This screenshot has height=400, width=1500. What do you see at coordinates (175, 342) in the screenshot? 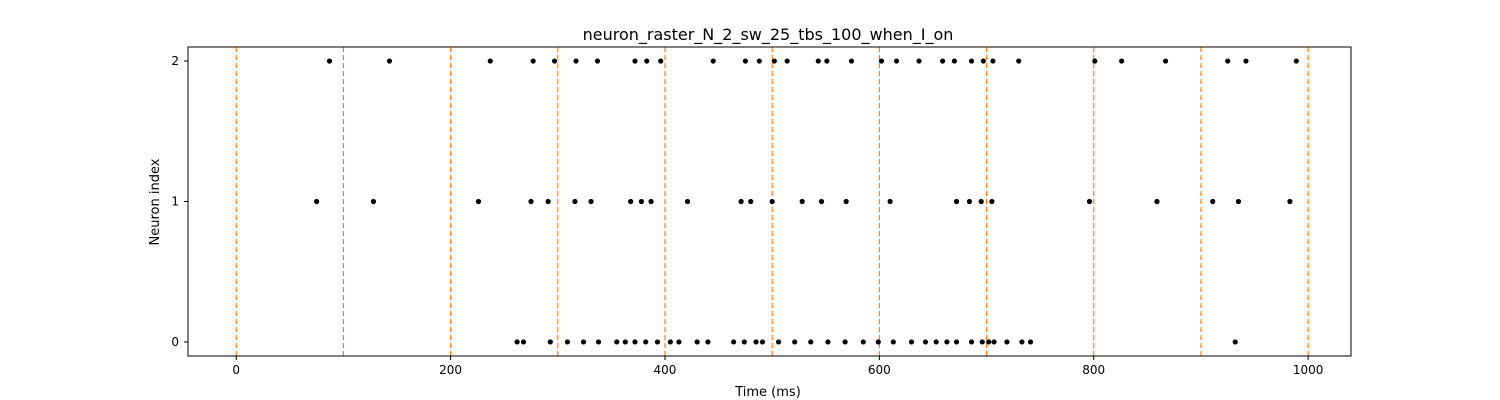
I see `y-tick-label: 0` at bounding box center [175, 342].